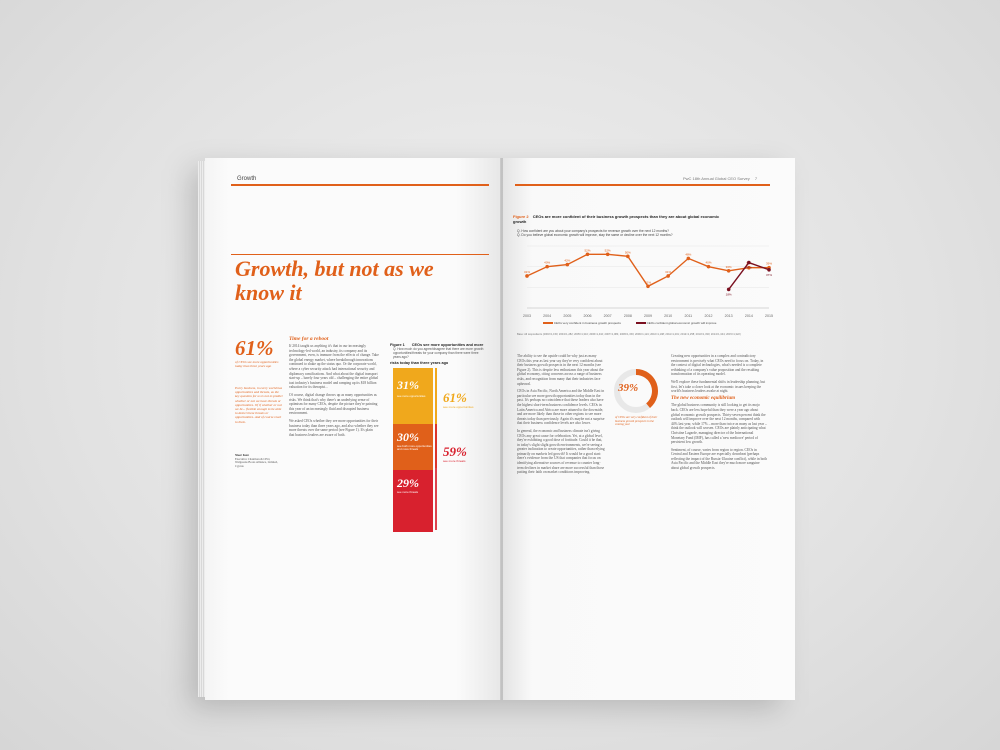  Describe the element at coordinates (436, 477) in the screenshot. I see `bracket-threats` at that location.